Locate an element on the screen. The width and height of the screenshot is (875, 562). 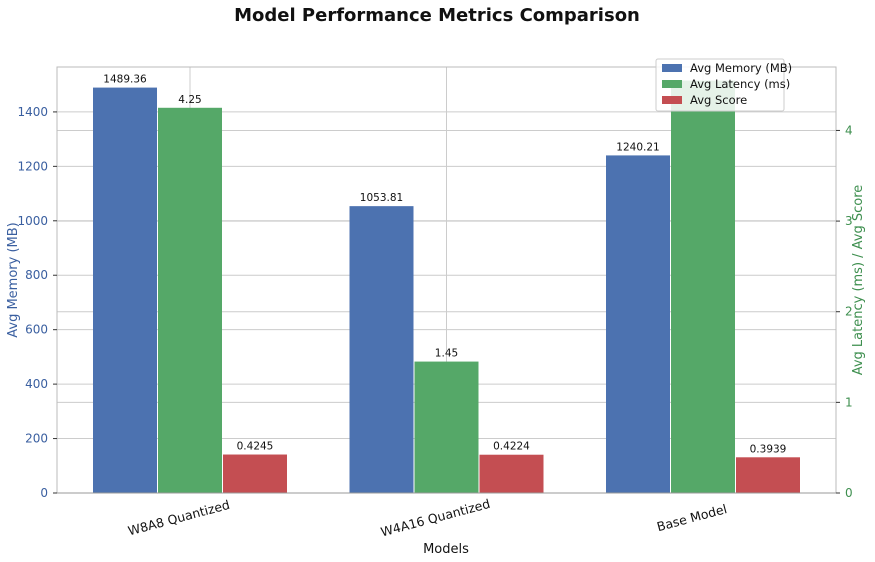
legend: Avg Memory (MB) Avg Latency (ms) Avg Score is located at coordinates (723, 85).